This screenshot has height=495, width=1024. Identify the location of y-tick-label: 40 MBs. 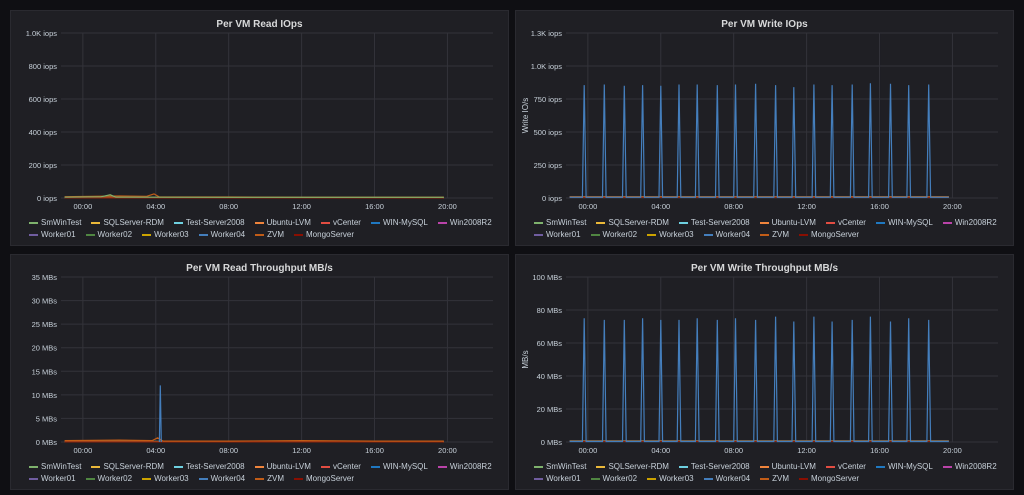
(550, 376).